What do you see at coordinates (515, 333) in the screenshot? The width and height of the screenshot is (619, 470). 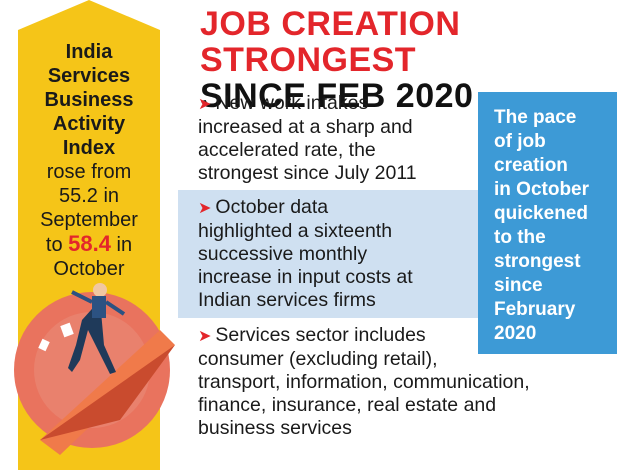 I see `callout-line: 2020` at bounding box center [515, 333].